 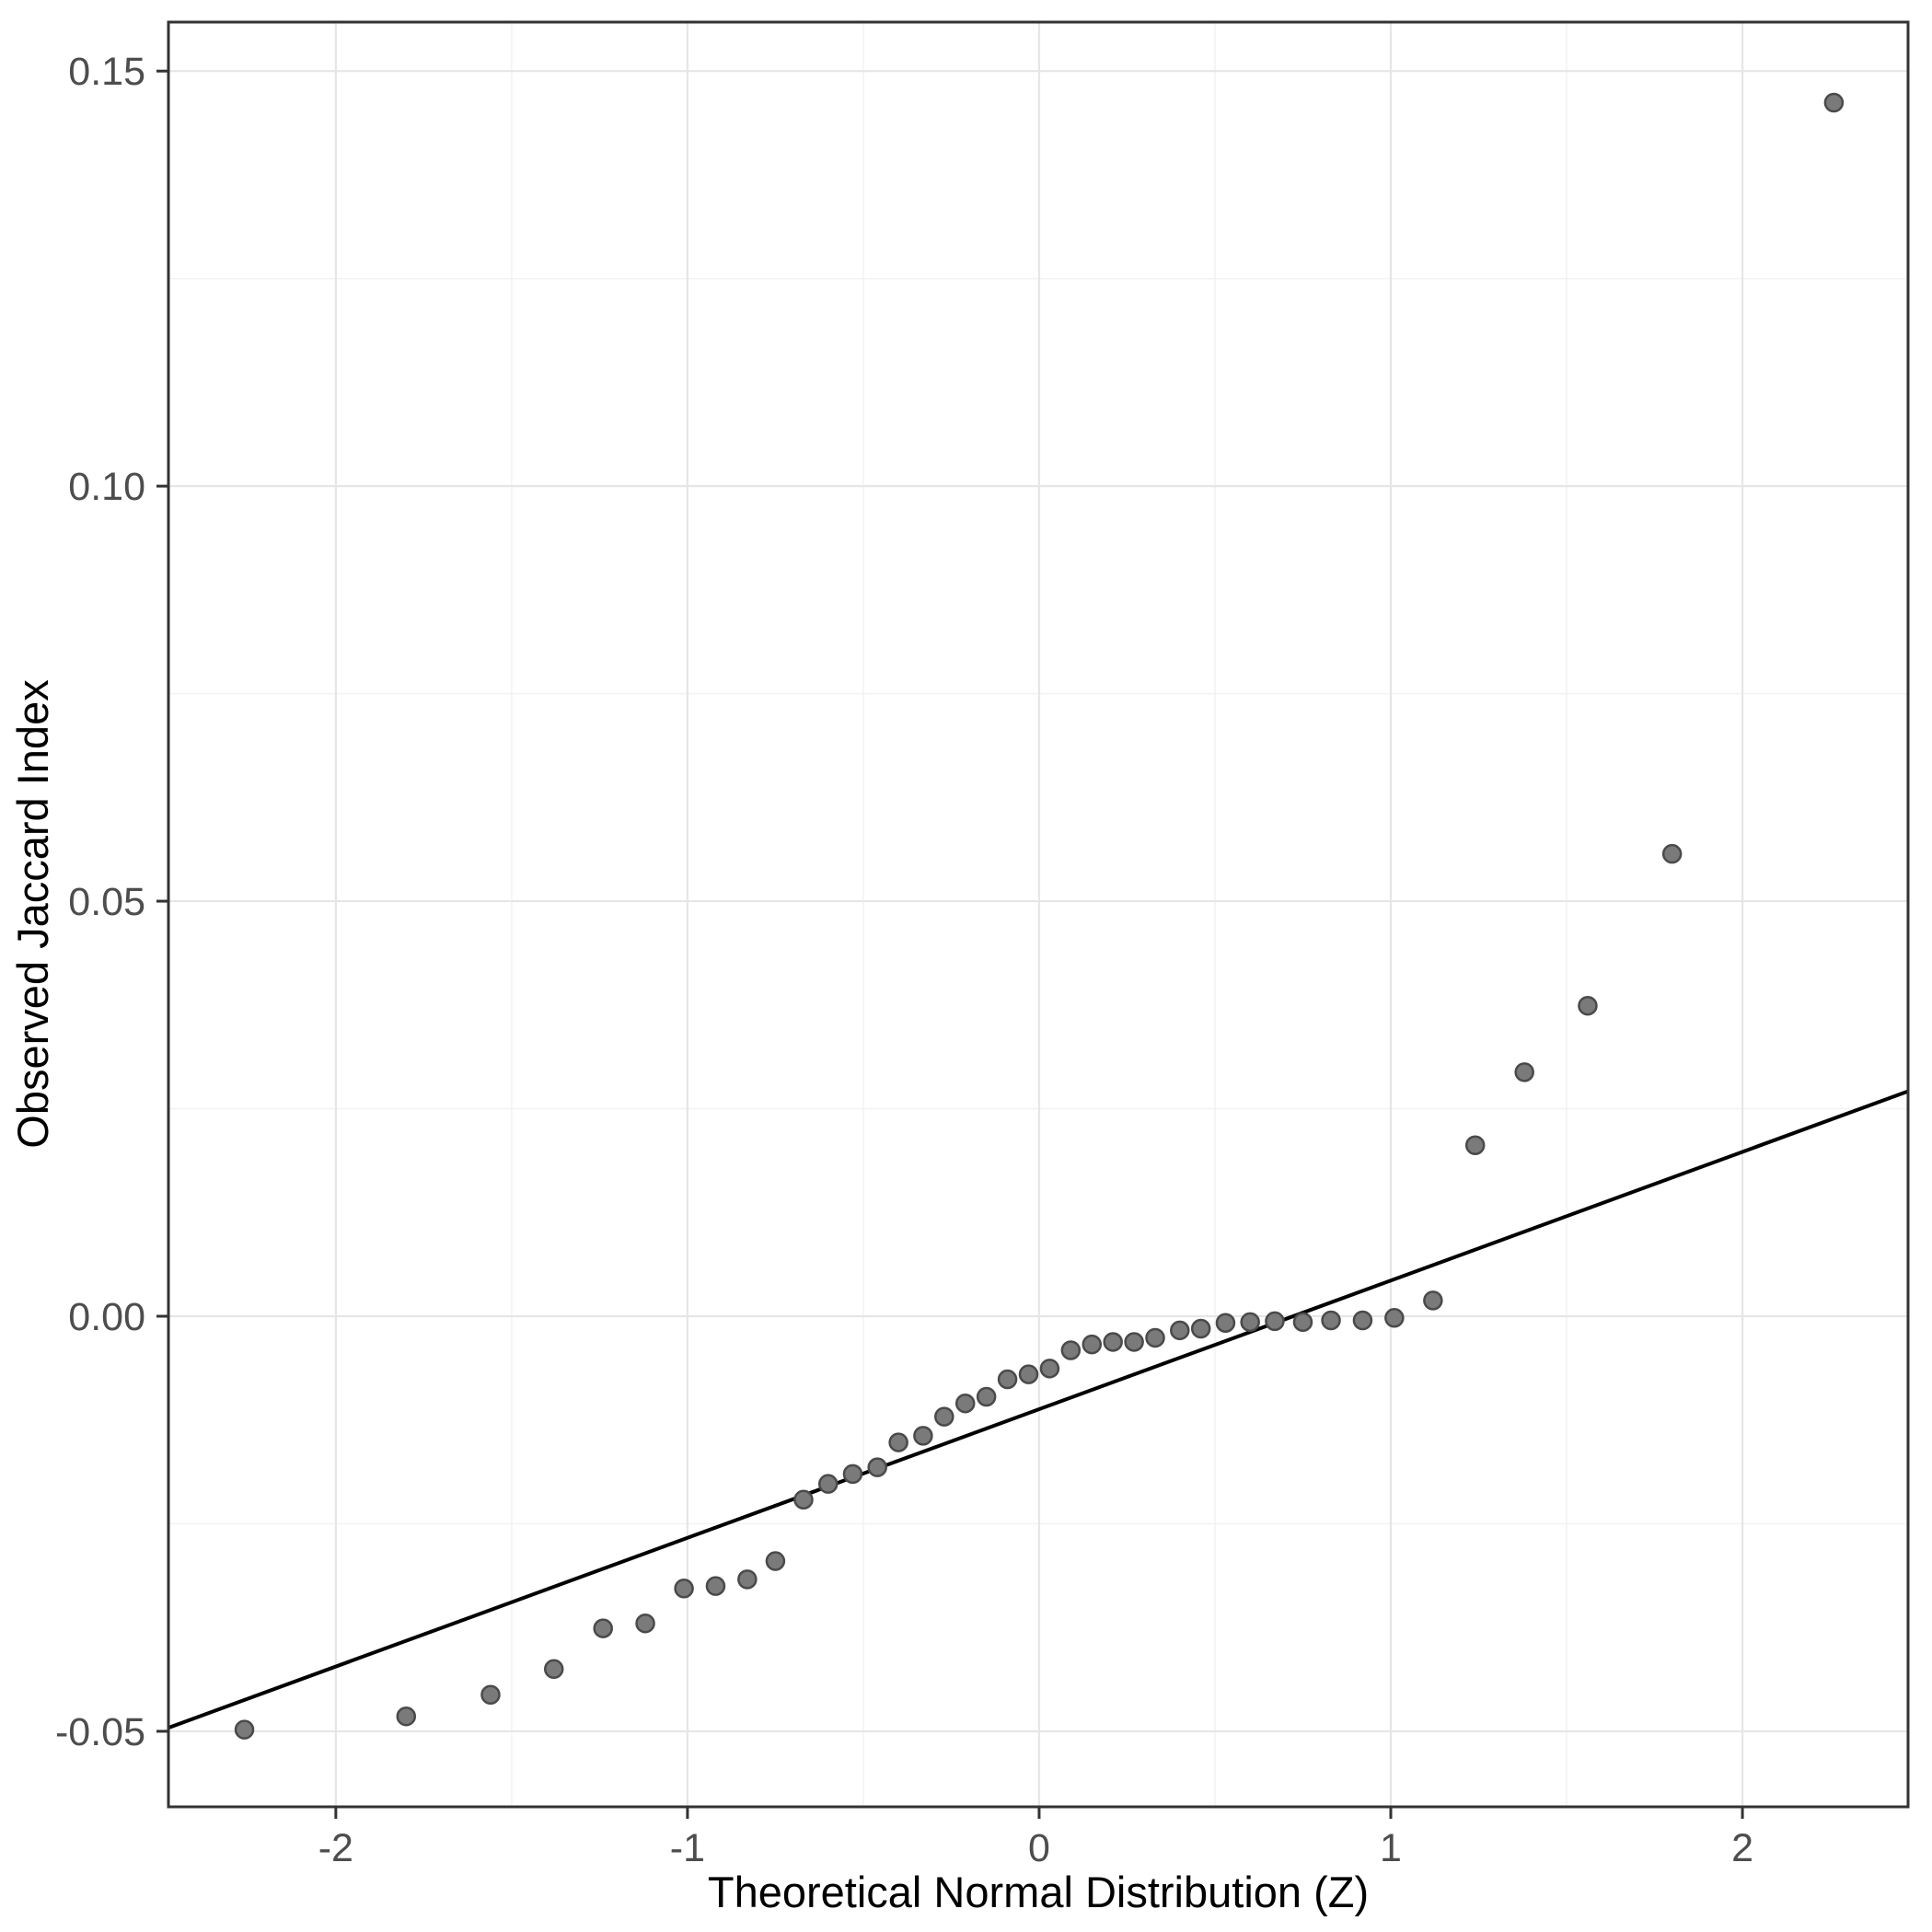 I want to click on y-axis-tick-label: -0.05, so click(x=100, y=1732).